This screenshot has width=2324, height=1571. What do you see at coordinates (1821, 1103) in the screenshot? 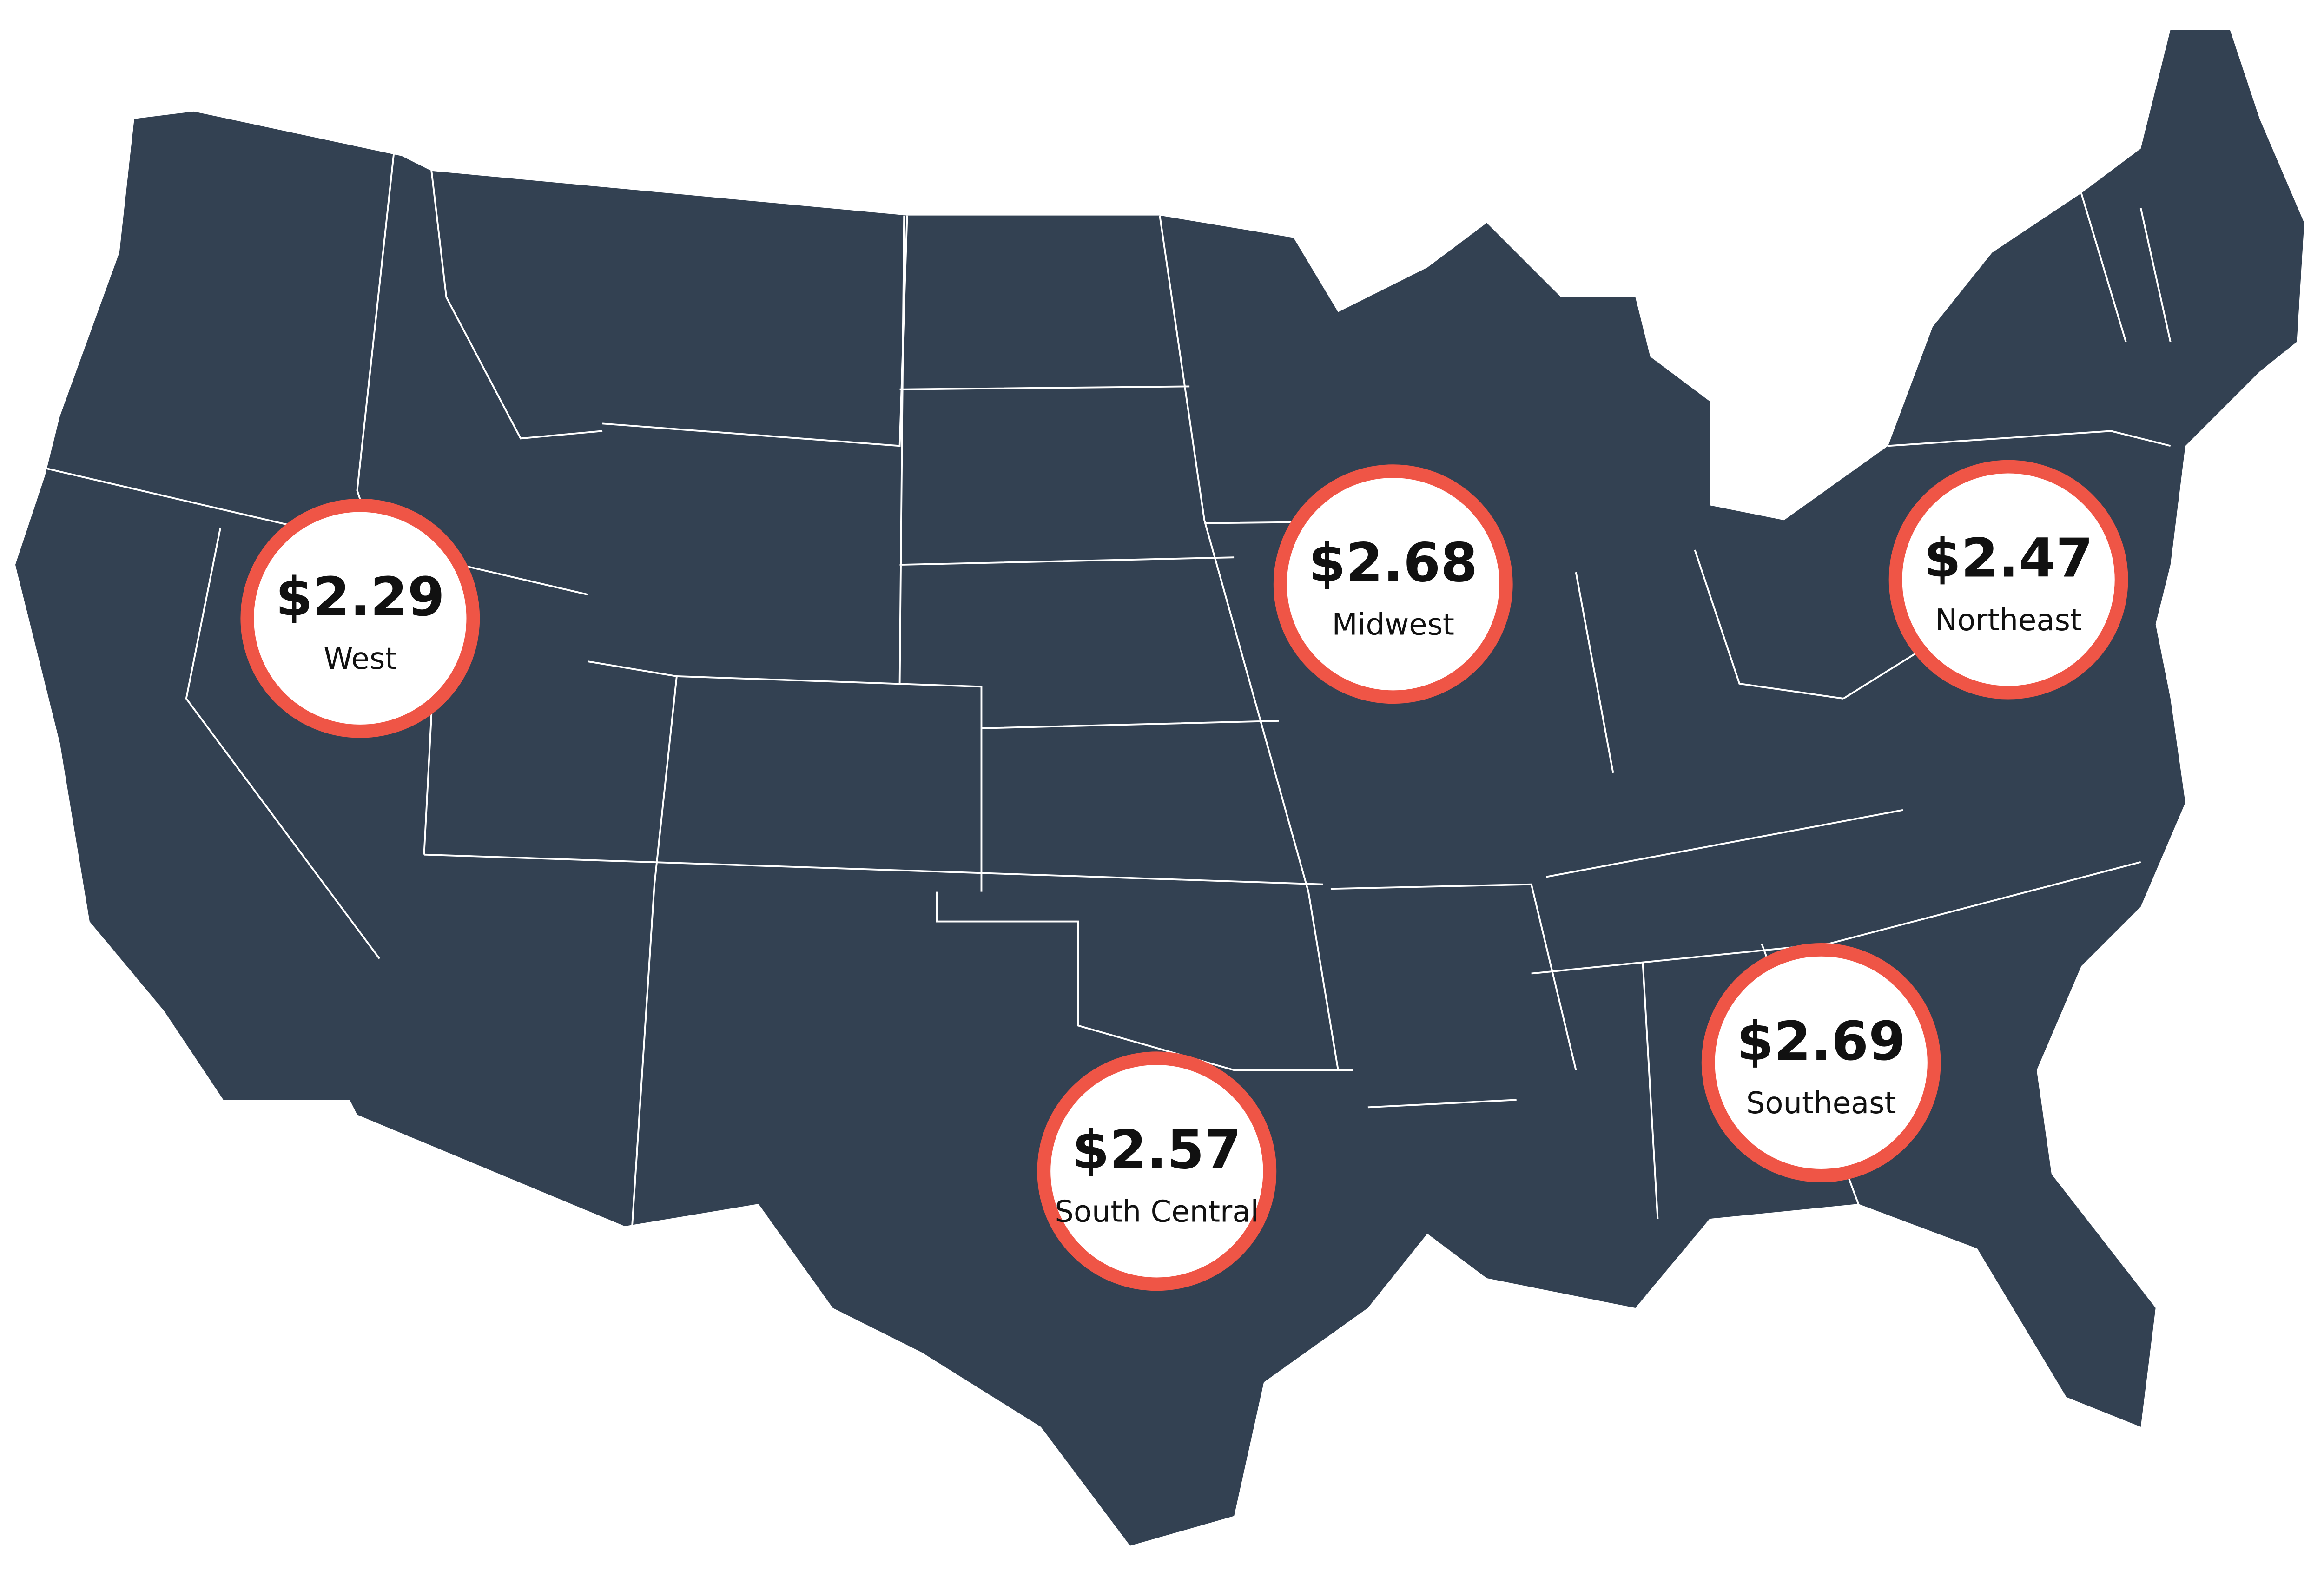
I see `region-name: Southeast` at bounding box center [1821, 1103].